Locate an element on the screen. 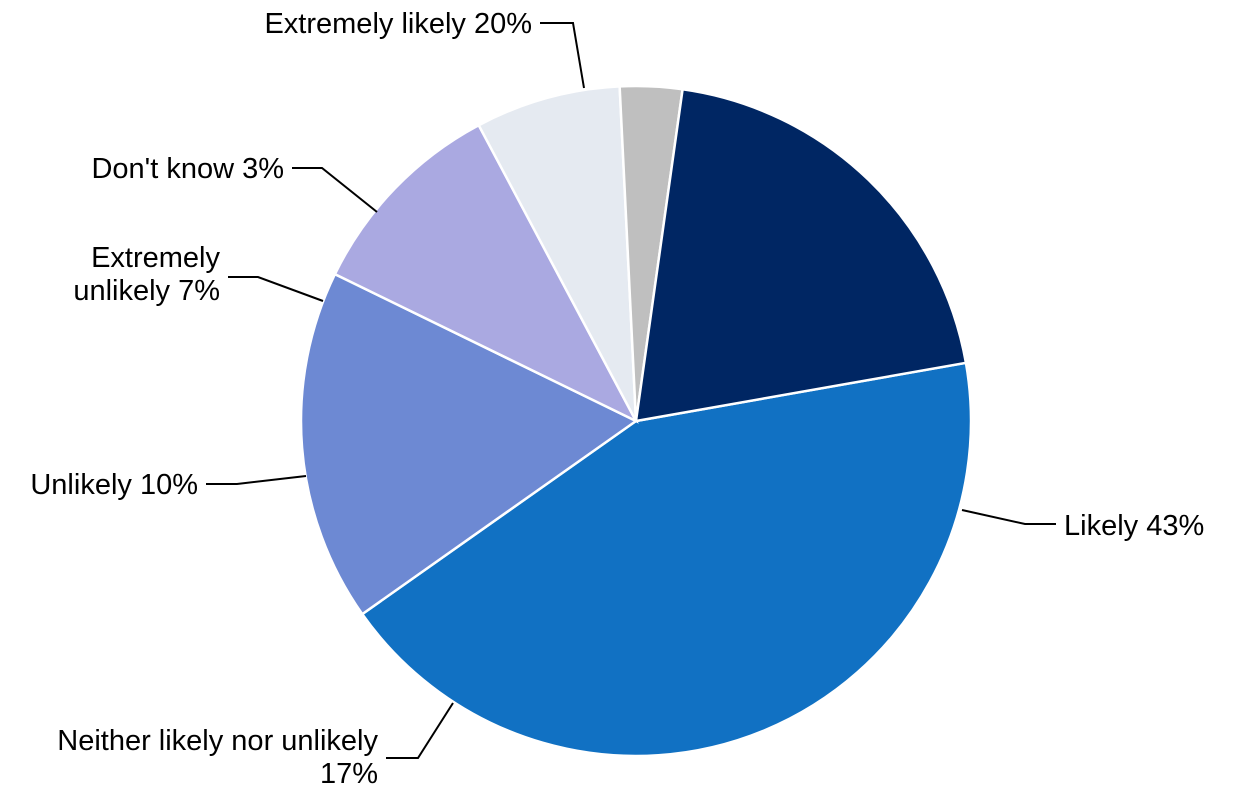 This screenshot has width=1236, height=788. label-likely: Likely 43% is located at coordinates (1134, 526).